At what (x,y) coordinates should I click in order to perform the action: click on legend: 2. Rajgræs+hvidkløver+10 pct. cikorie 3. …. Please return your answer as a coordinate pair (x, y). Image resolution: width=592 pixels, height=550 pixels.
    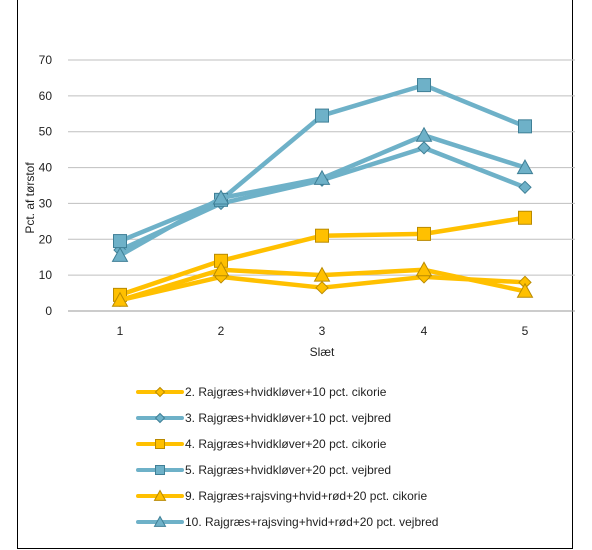
    Looking at the image, I should click on (286, 457).